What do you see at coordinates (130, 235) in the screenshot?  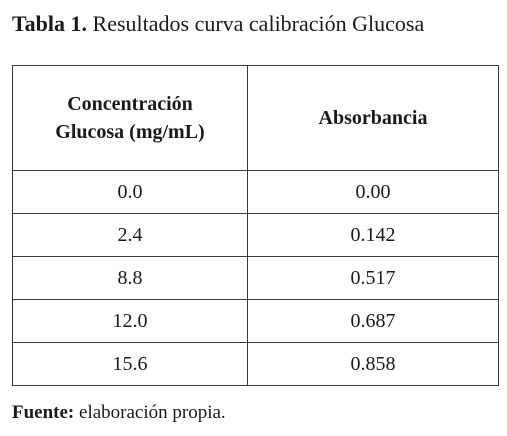 I see `cell-concentration: 2.4` at bounding box center [130, 235].